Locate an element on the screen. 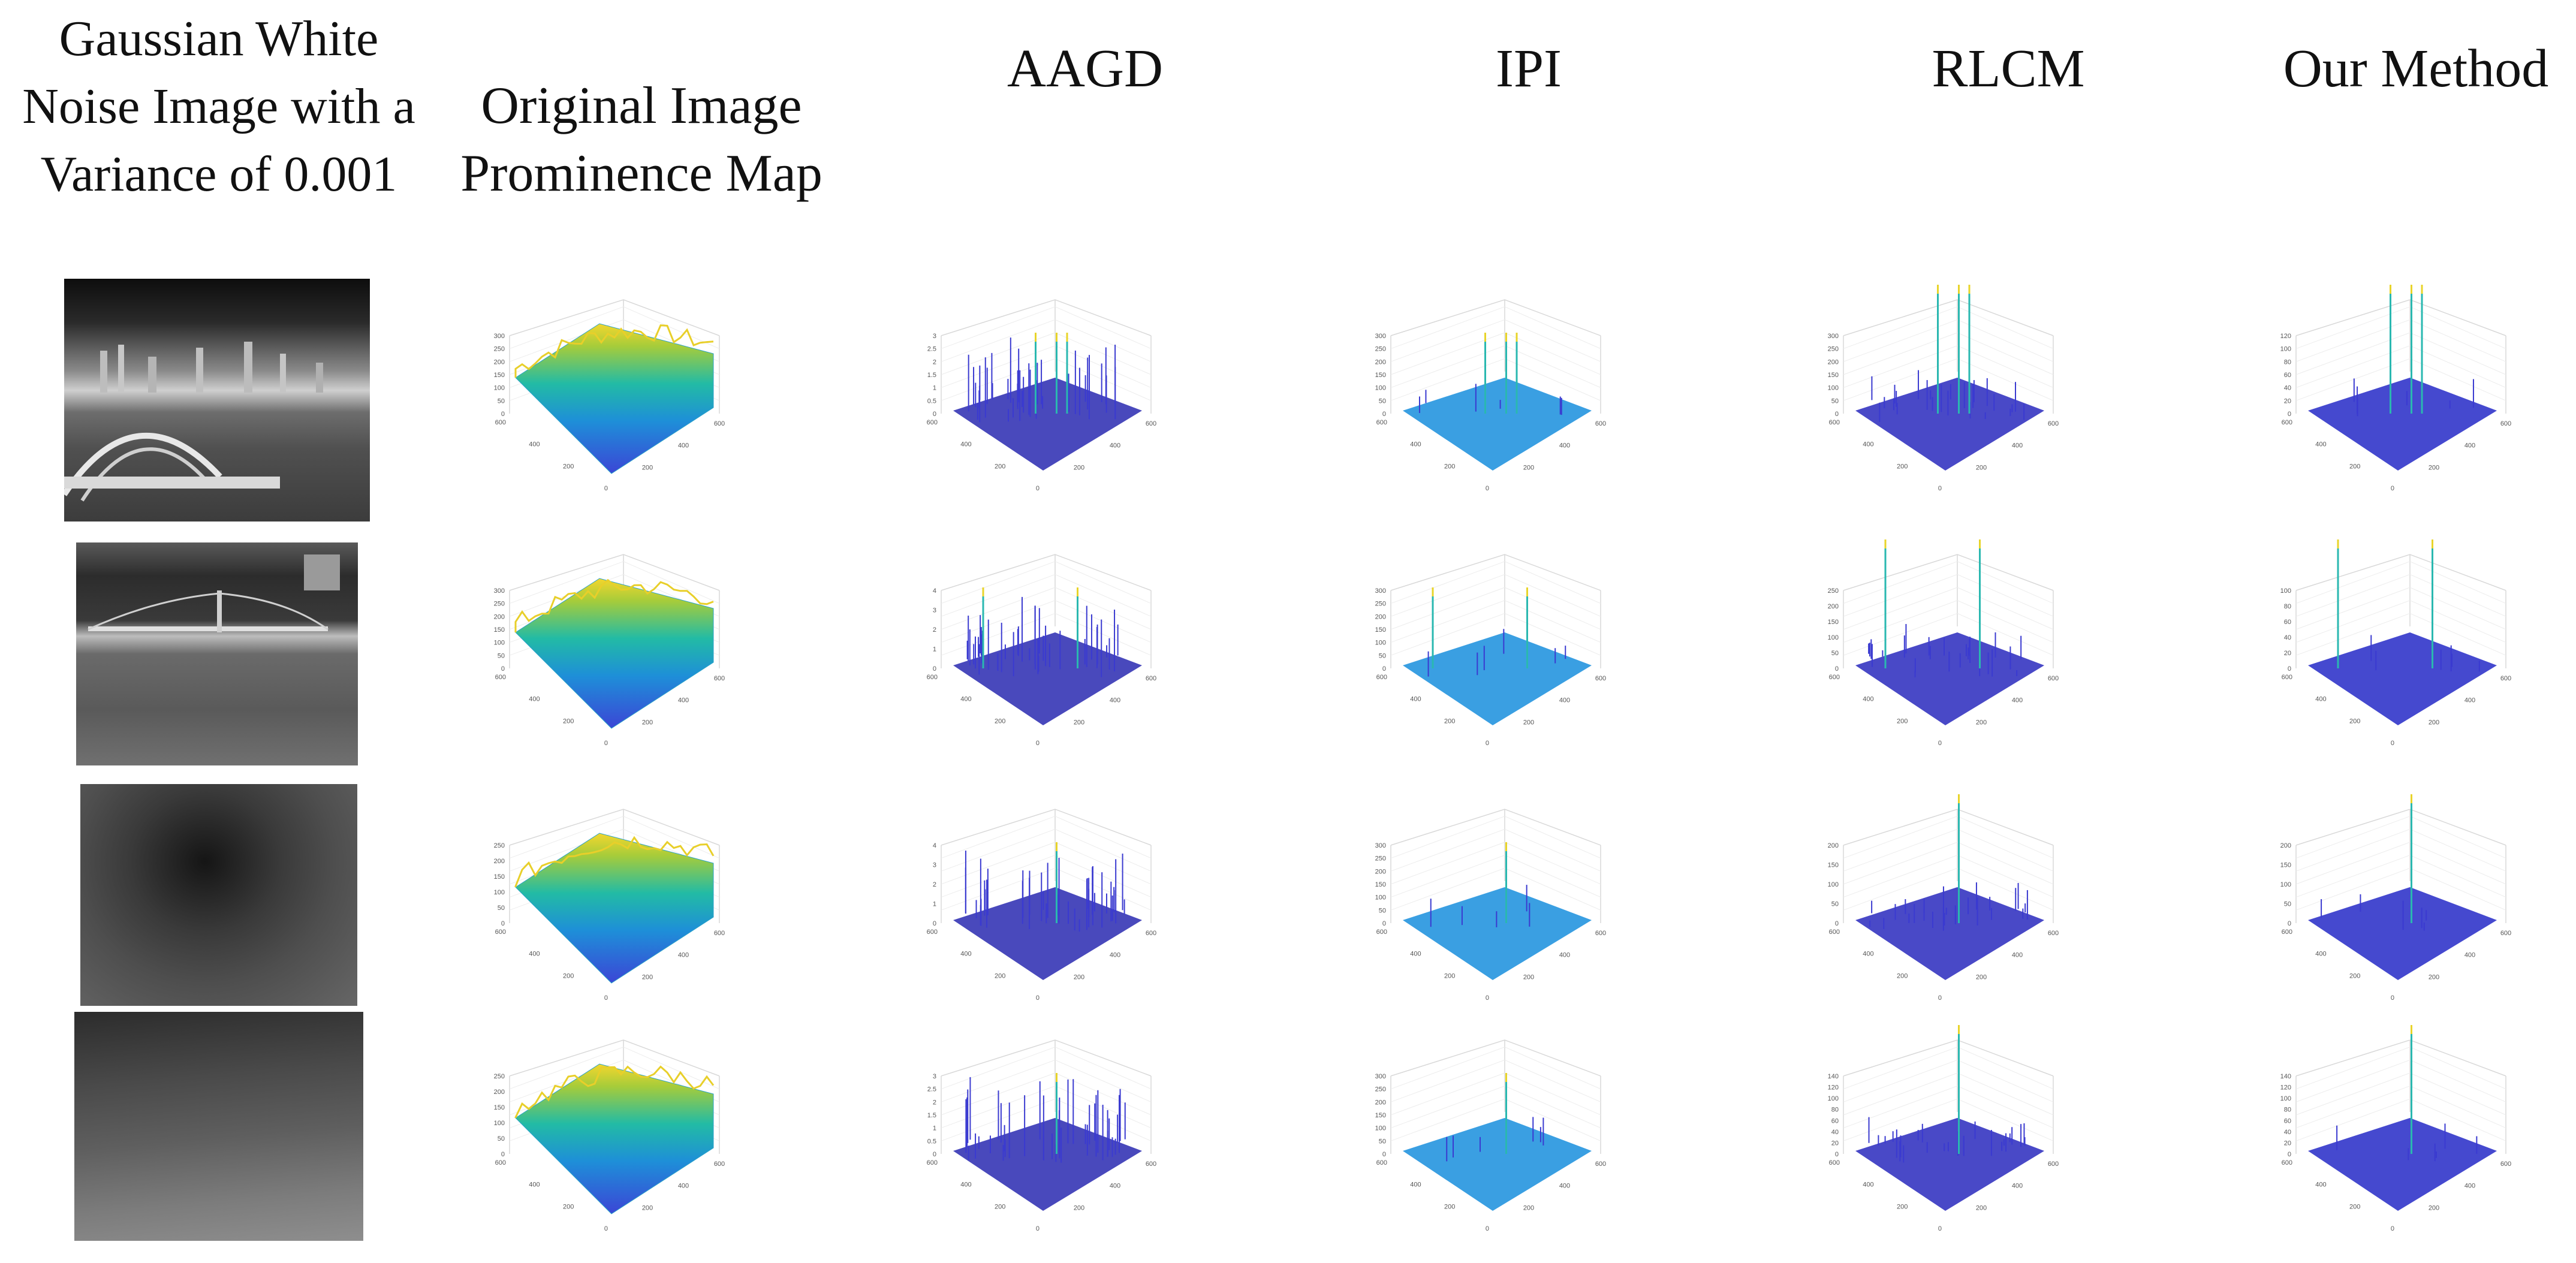 Image resolution: width=2576 pixels, height=1263 pixels. prominence-surface is located at coordinates (614, 399).